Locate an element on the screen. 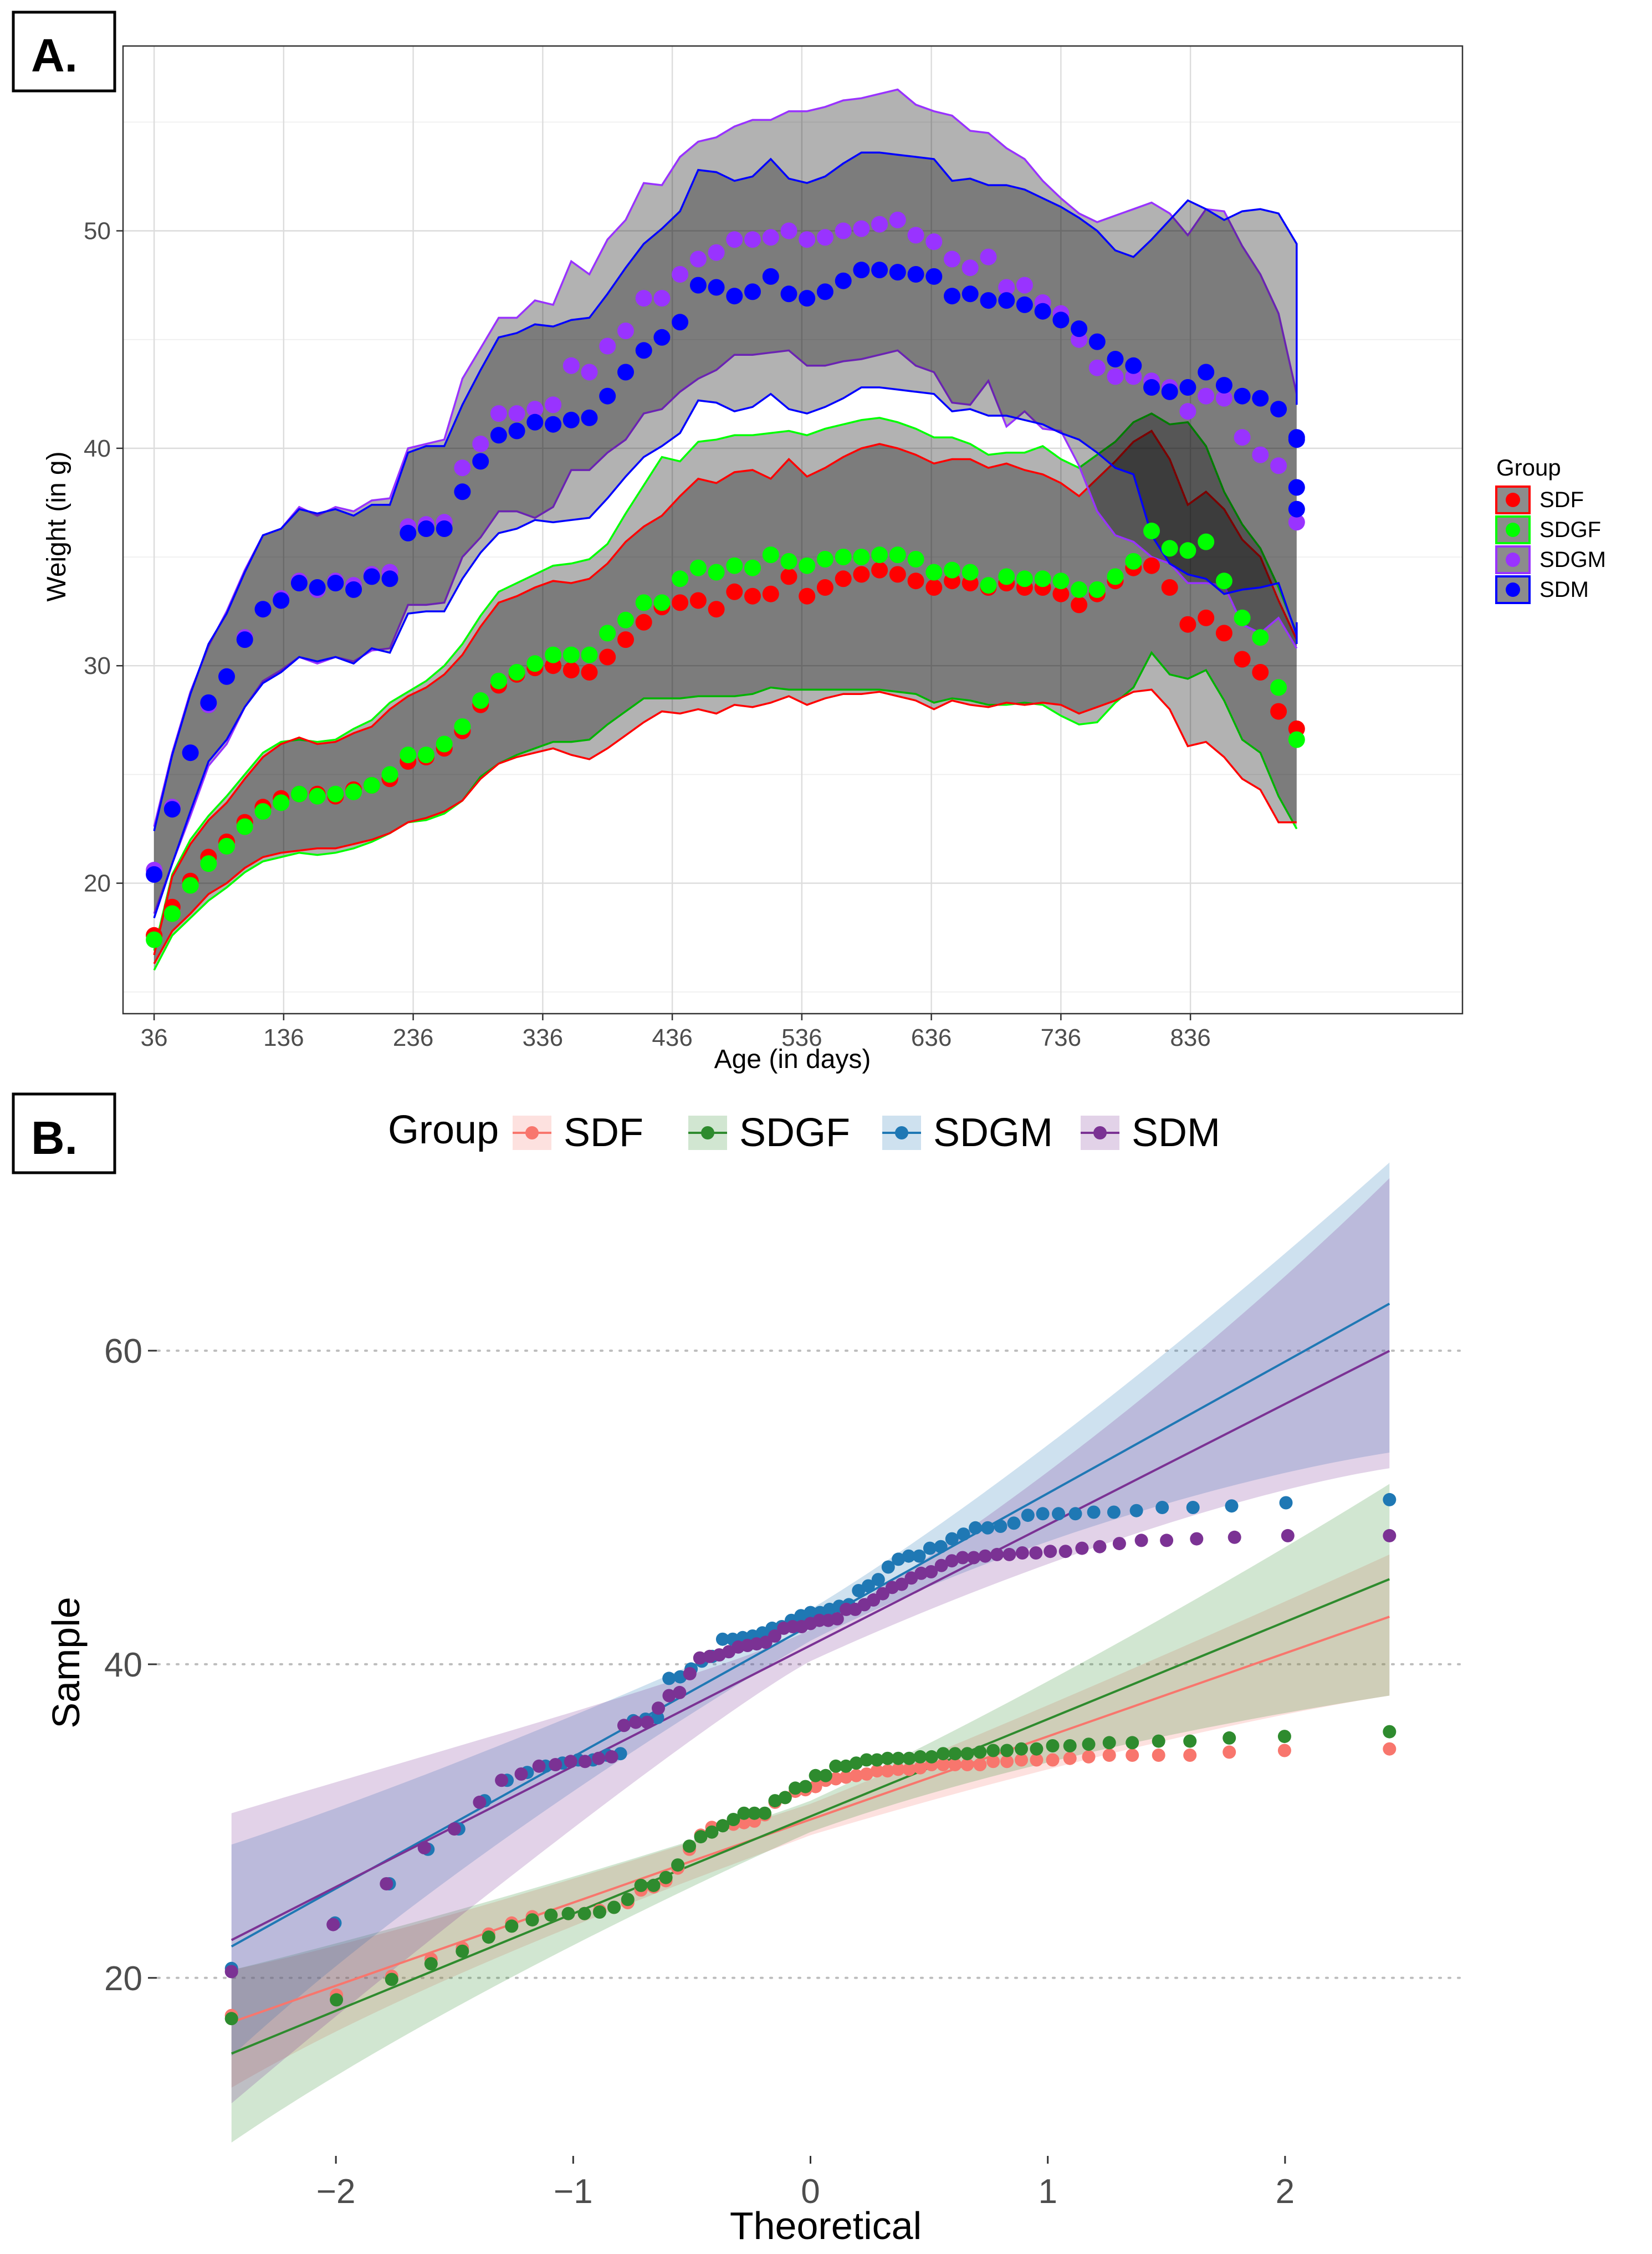 The width and height of the screenshot is (1652, 2254). legend-b-item-sdm: SDM is located at coordinates (1151, 1133).